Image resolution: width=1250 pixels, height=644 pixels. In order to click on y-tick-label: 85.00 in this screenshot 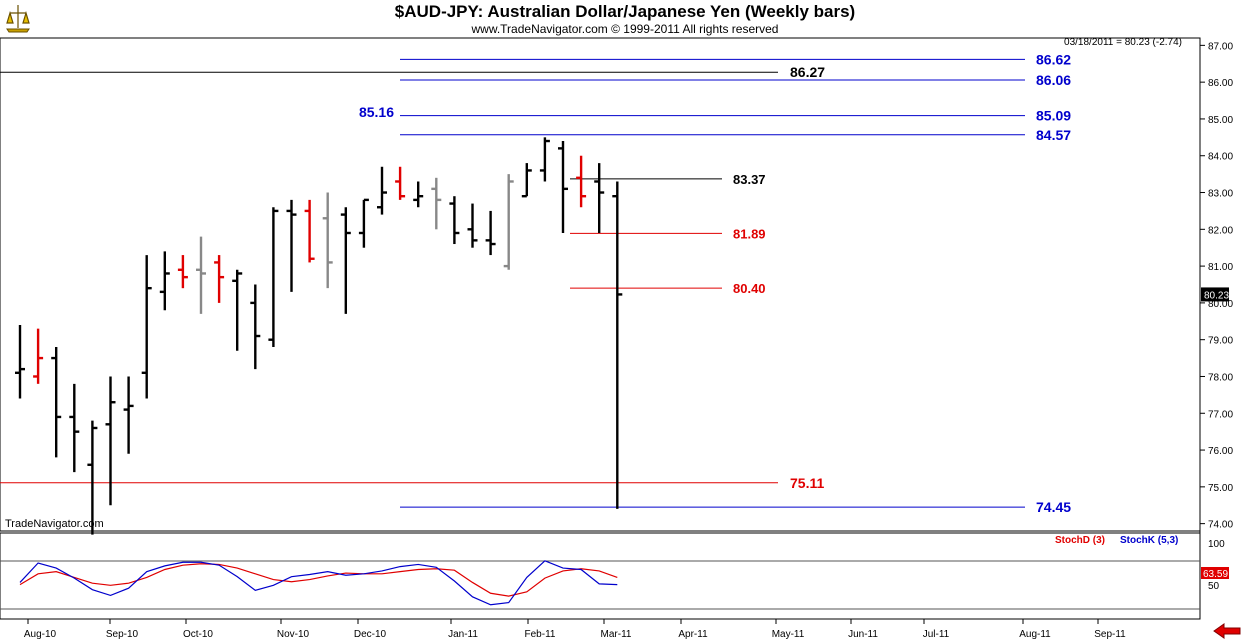, I will do `click(1220, 120)`.